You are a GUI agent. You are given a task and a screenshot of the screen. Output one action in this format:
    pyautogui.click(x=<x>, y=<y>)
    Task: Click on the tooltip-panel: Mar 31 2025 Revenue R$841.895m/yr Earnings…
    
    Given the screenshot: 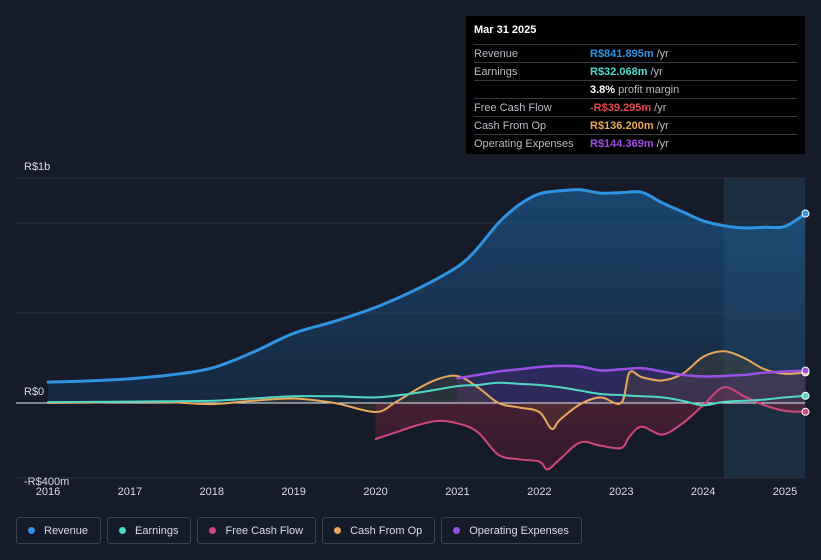 What is the action you would take?
    pyautogui.click(x=635, y=85)
    